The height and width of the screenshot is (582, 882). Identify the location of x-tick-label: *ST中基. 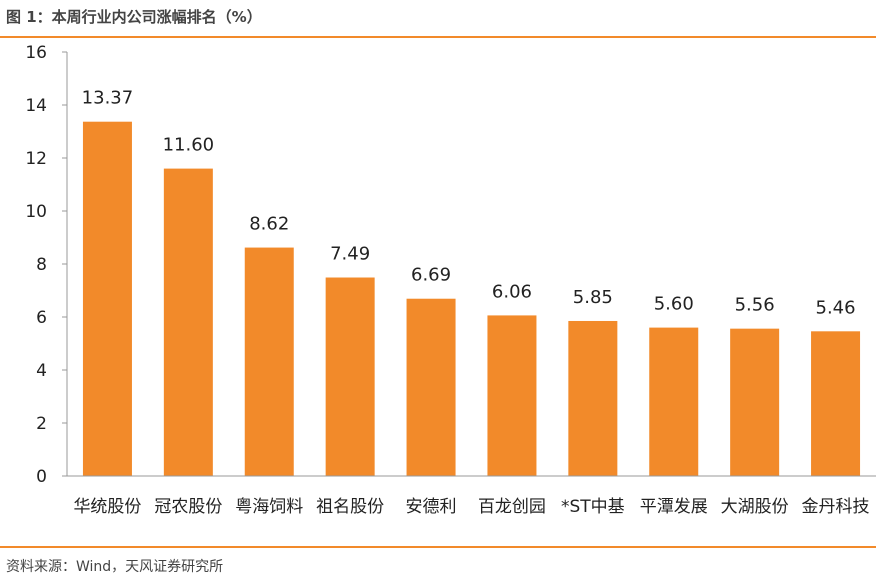
(593, 507).